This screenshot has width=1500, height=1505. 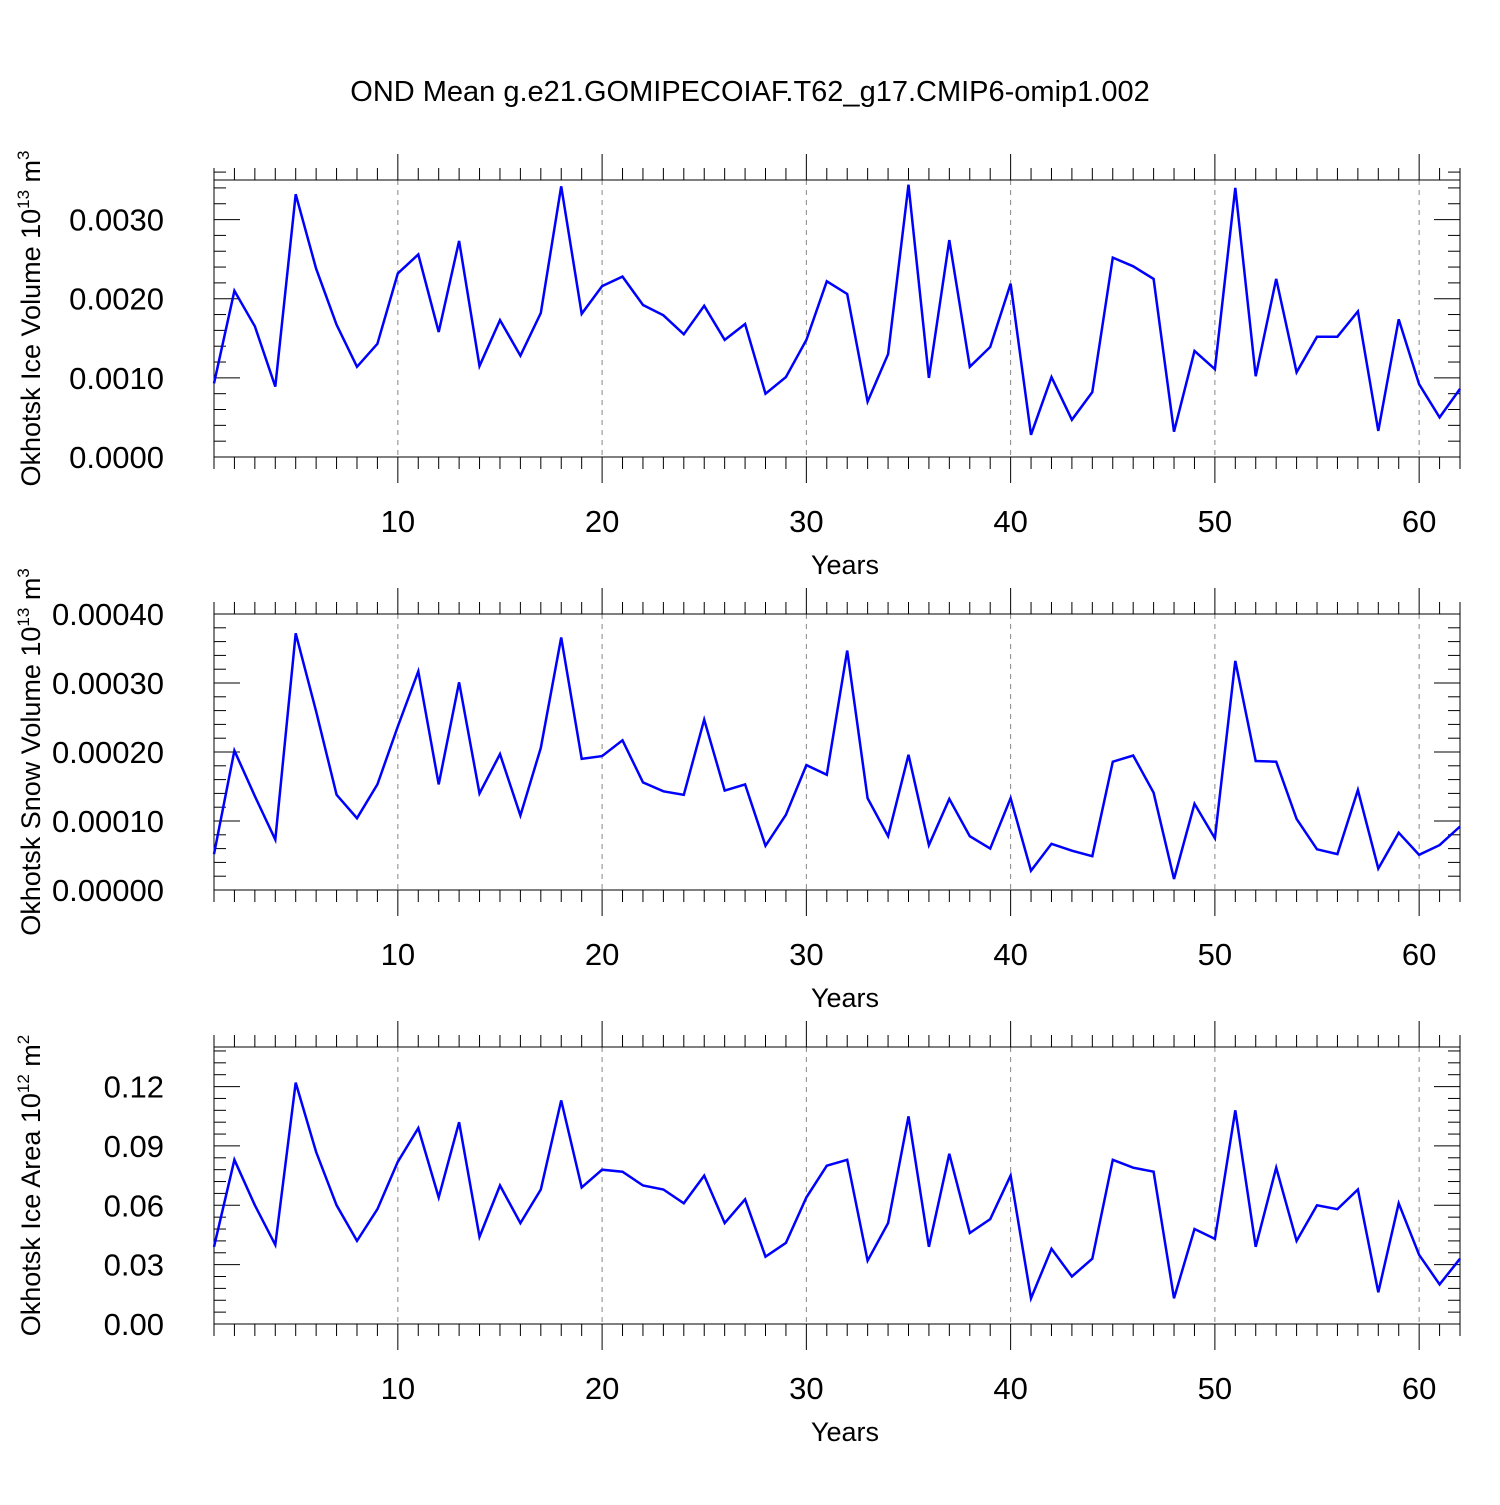 I want to click on y-tick-label: 0.00, so click(x=134, y=1324).